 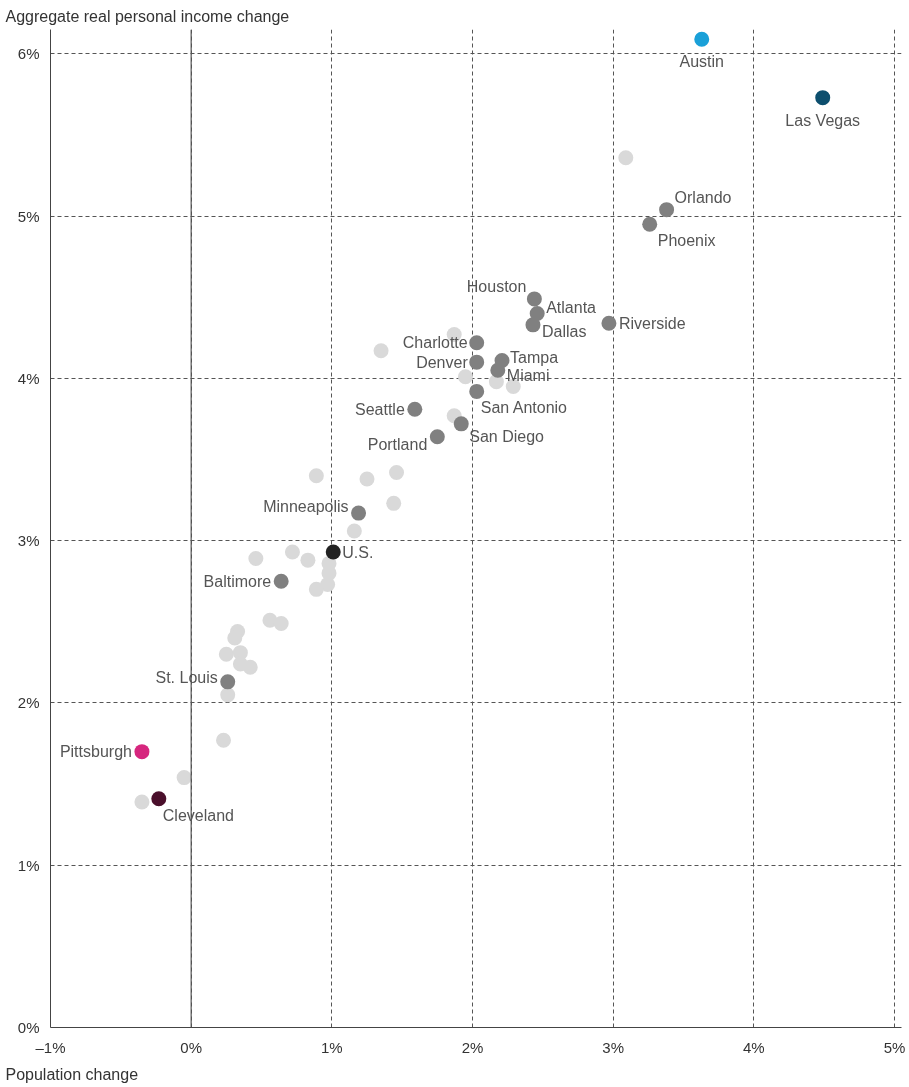 What do you see at coordinates (28, 703) in the screenshot?
I see `y-tick-label: 2%` at bounding box center [28, 703].